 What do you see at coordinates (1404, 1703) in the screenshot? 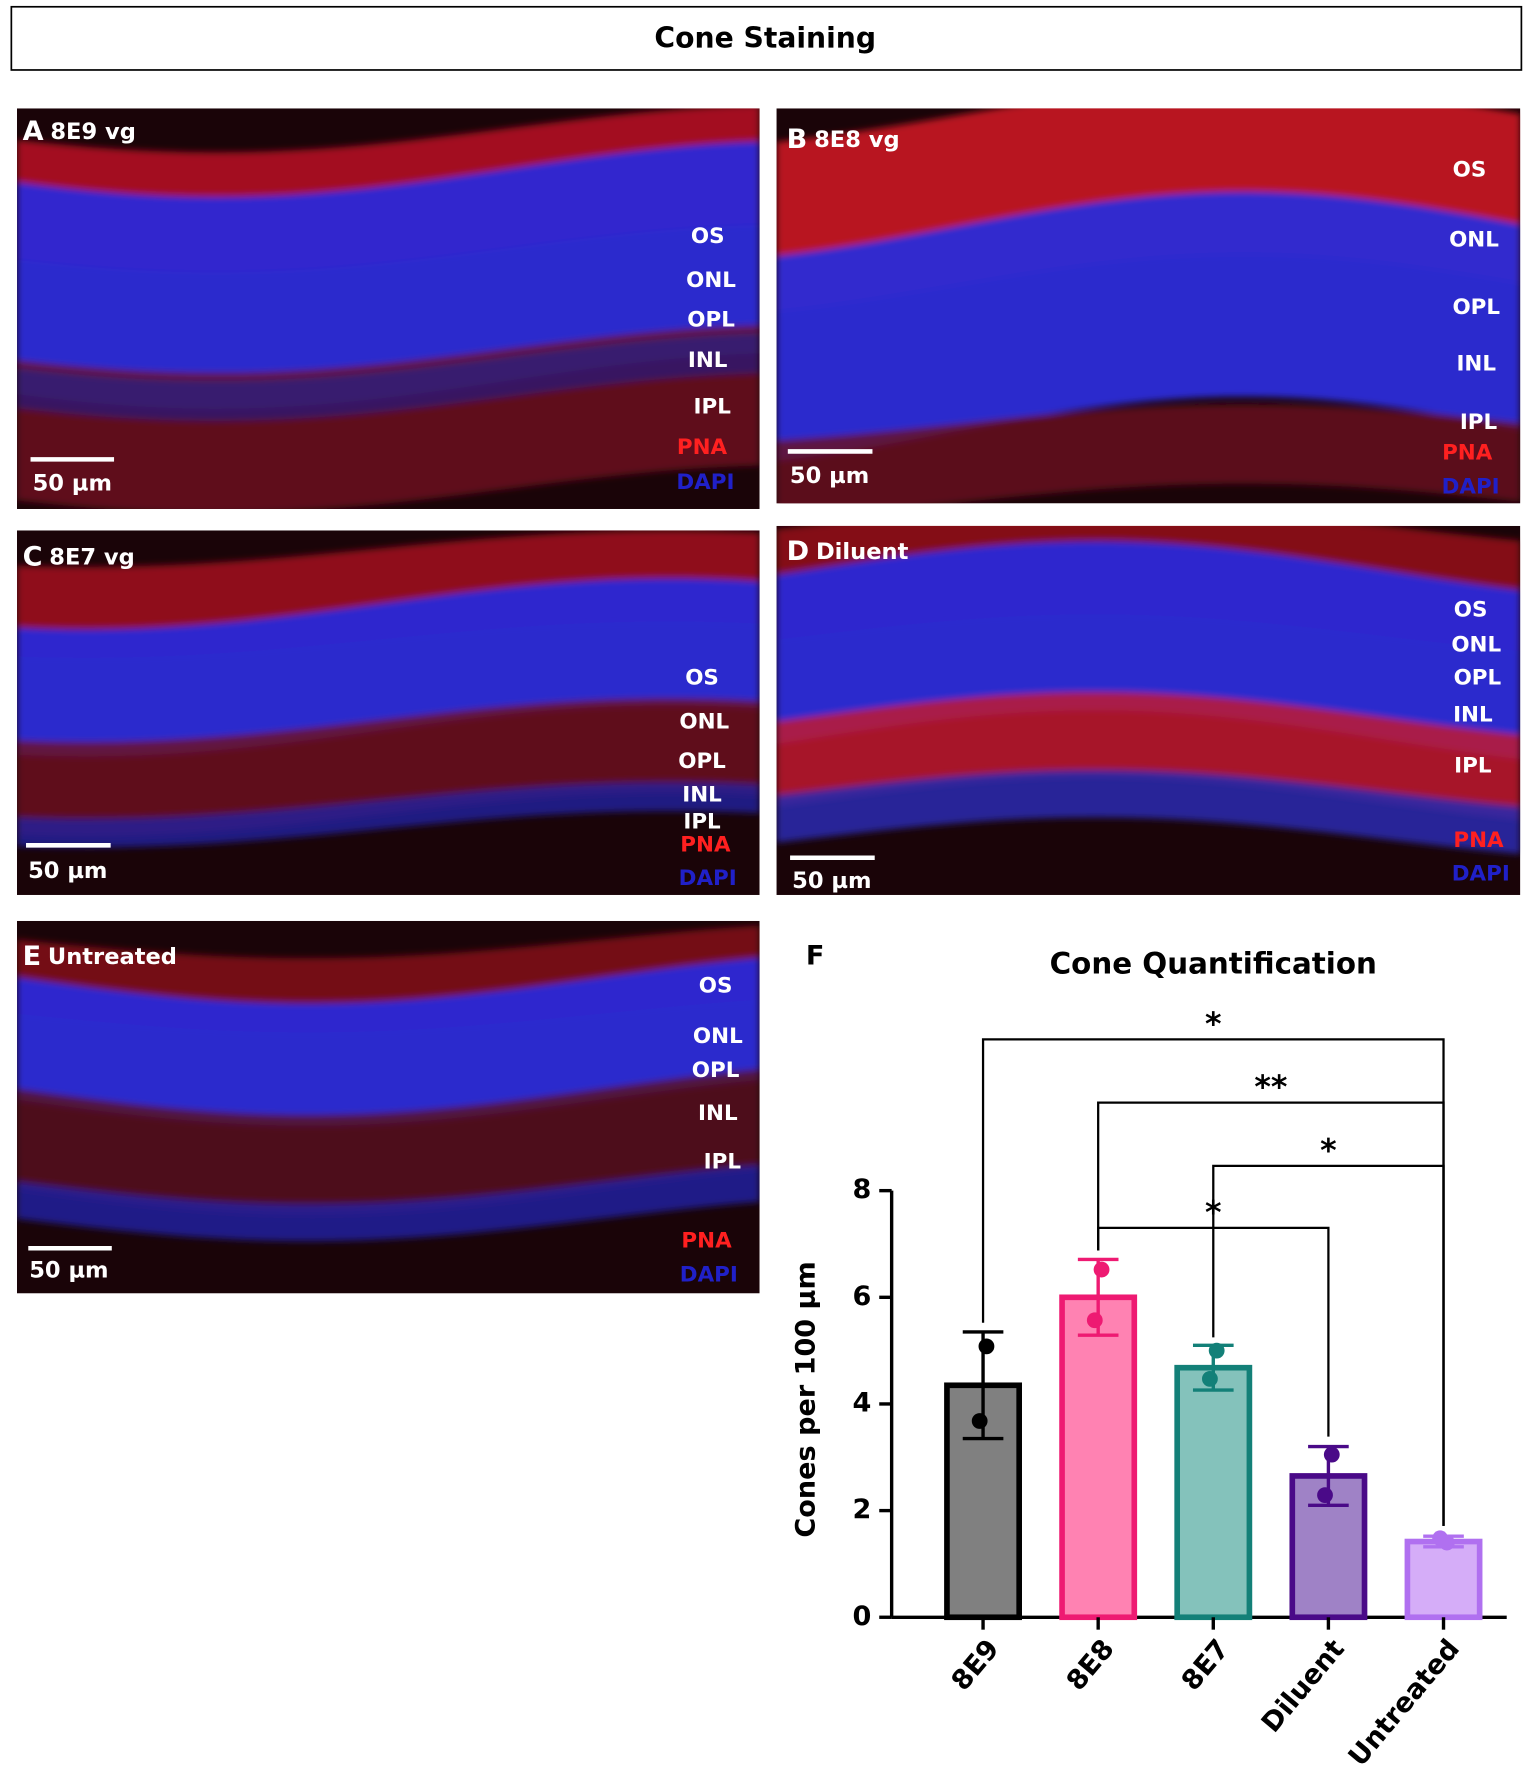
I see `x-tick-label: Untreated` at bounding box center [1404, 1703].